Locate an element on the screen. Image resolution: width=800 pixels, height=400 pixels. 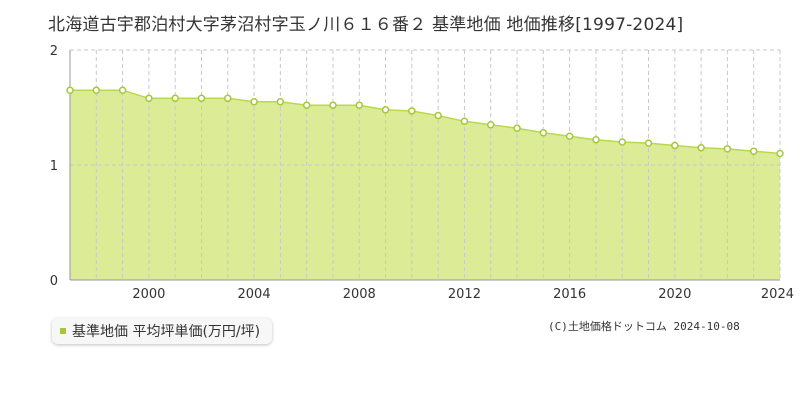
y-tick-label: 2 is located at coordinates (54, 51).